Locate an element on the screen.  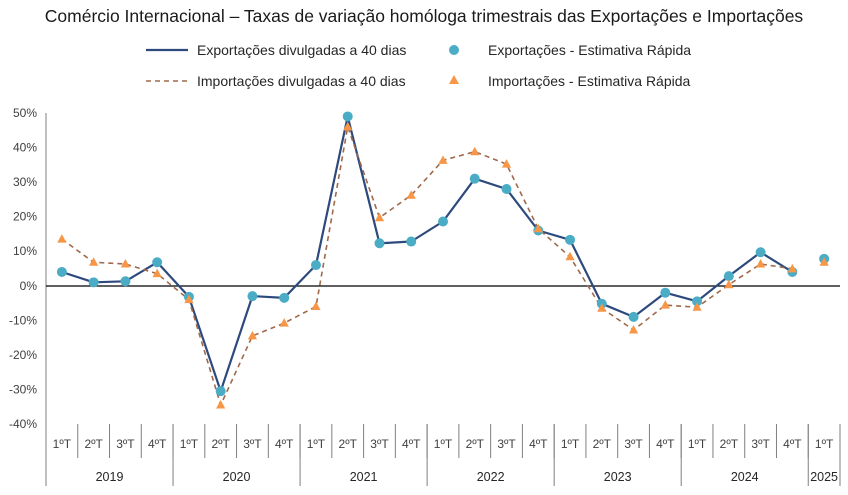
y-tick-label: 40% is located at coordinates (25, 148).